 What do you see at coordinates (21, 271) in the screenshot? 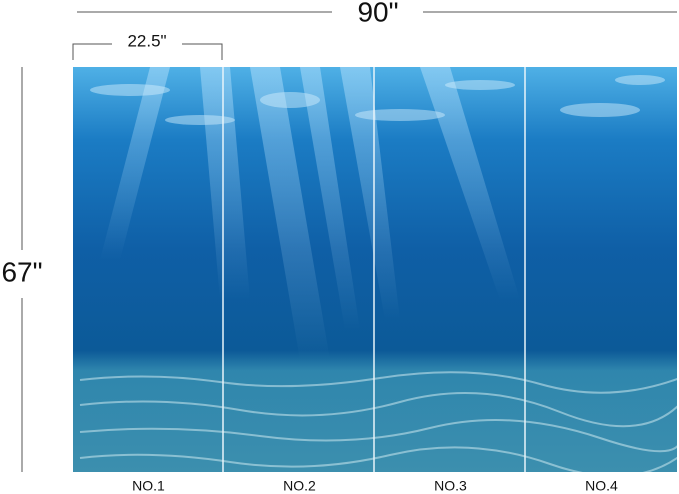
I see `height-label: 67"` at bounding box center [21, 271].